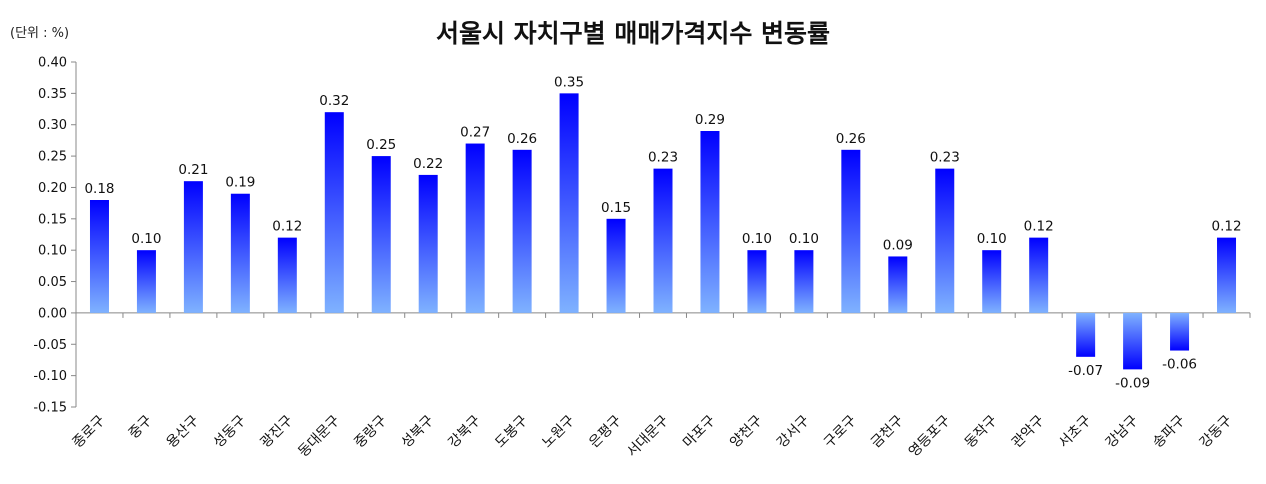  Describe the element at coordinates (1169, 431) in the screenshot. I see `category-label: 송파구` at that location.